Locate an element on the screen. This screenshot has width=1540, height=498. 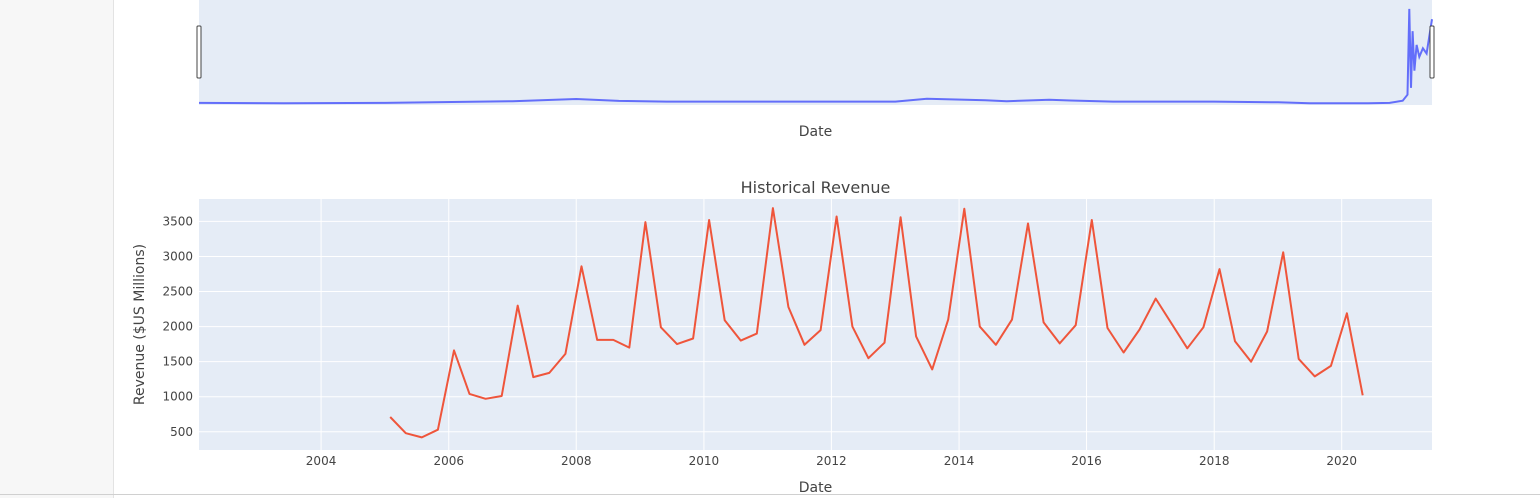
x-tick-label: 2014 is located at coordinates (959, 461).